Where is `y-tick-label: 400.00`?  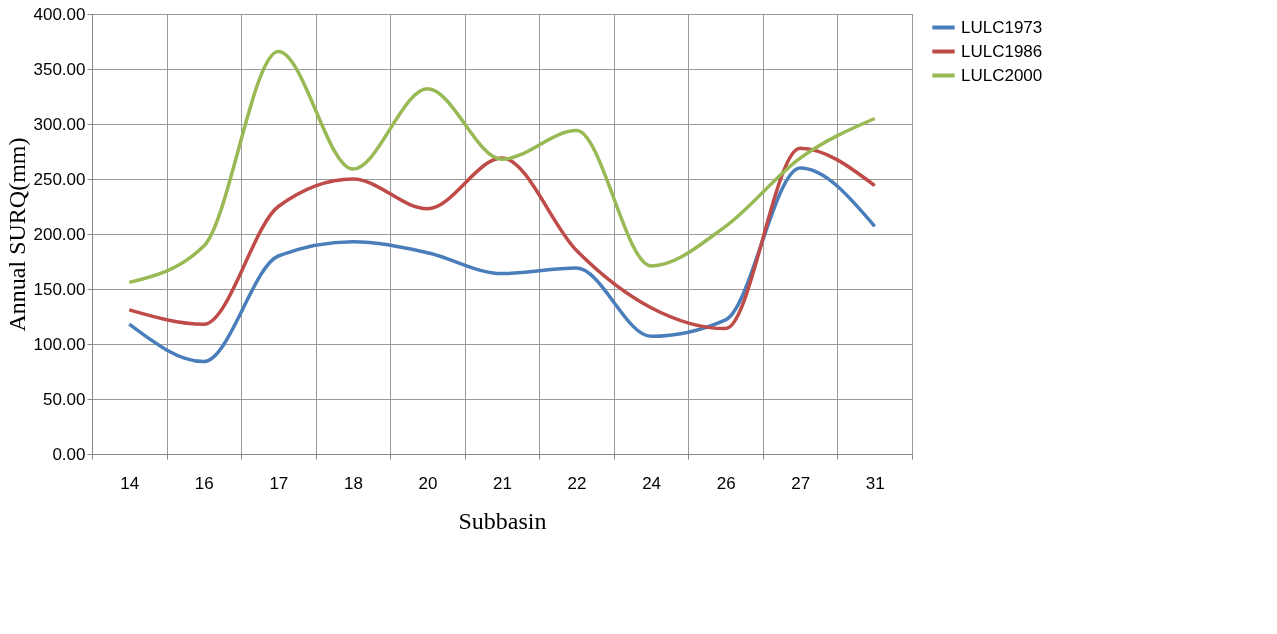 y-tick-label: 400.00 is located at coordinates (59, 14).